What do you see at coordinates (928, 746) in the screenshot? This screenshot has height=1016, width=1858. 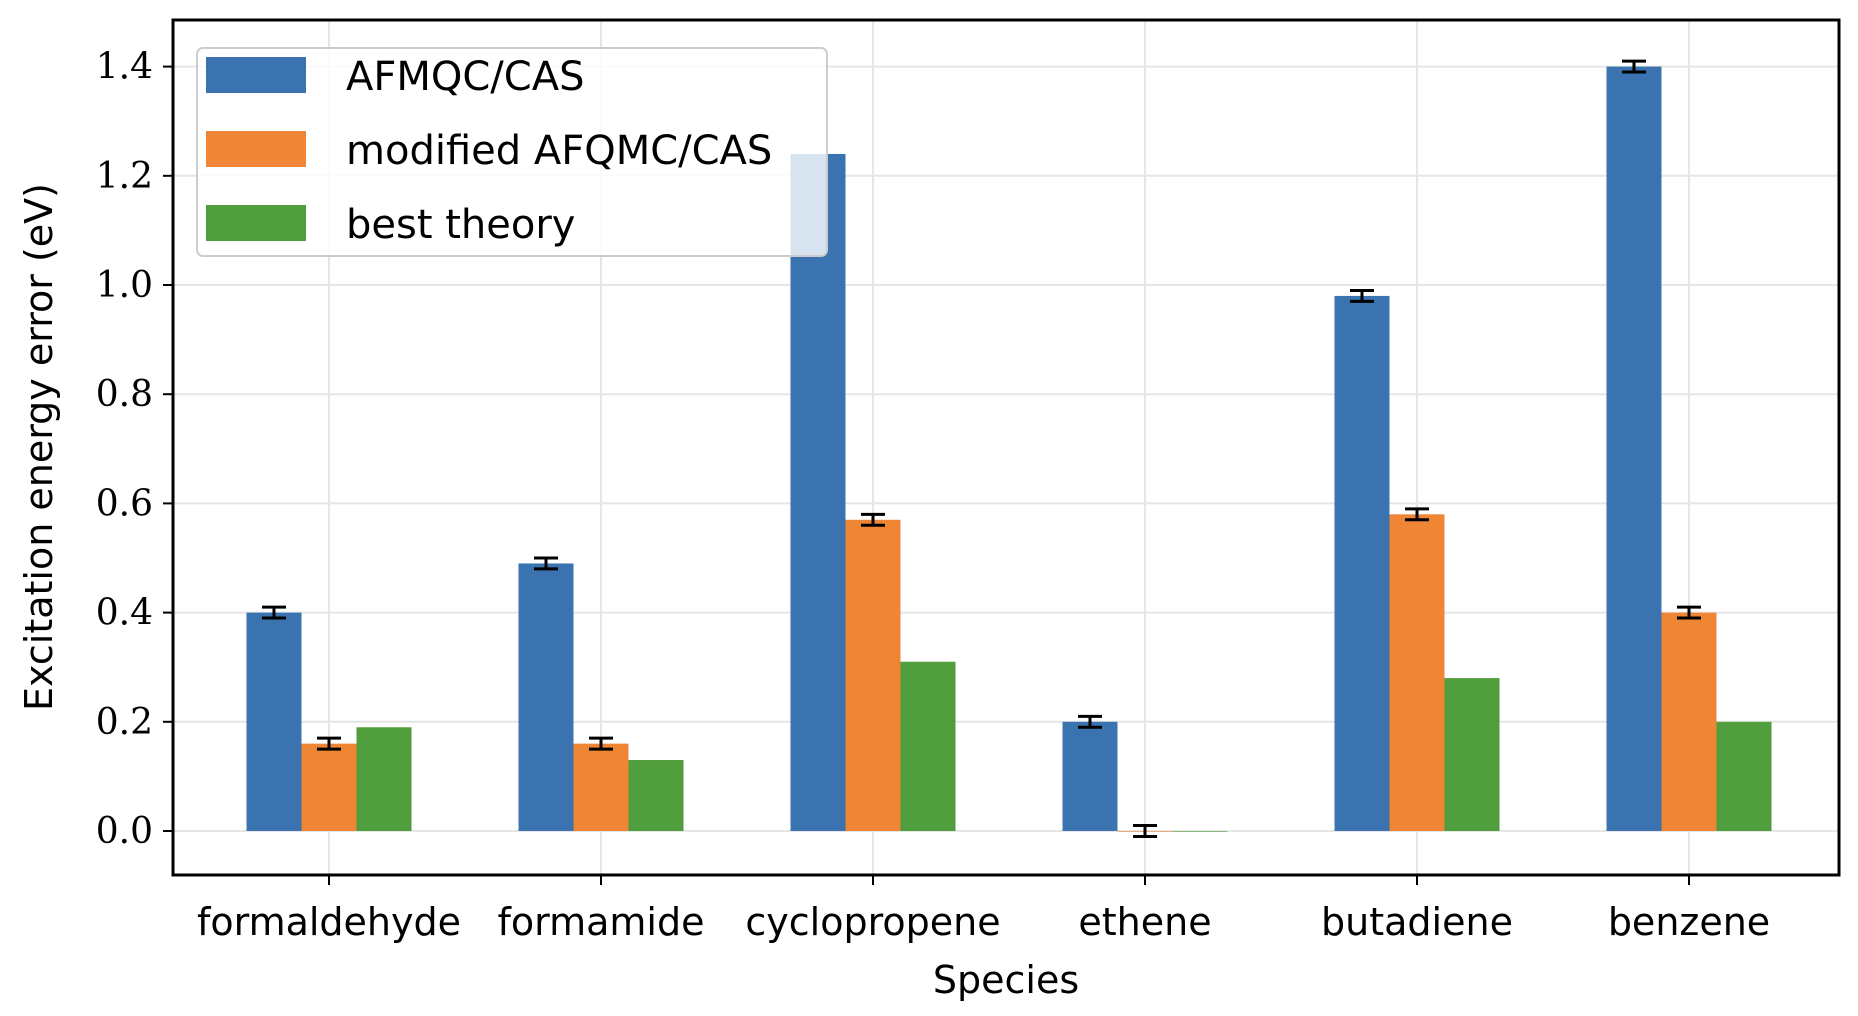 I see `bar-best-theory-cyclopropene` at bounding box center [928, 746].